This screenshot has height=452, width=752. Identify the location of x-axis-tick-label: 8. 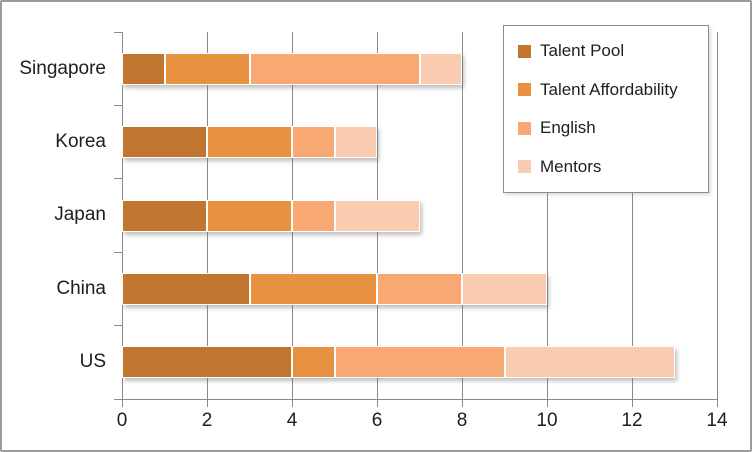
(462, 420).